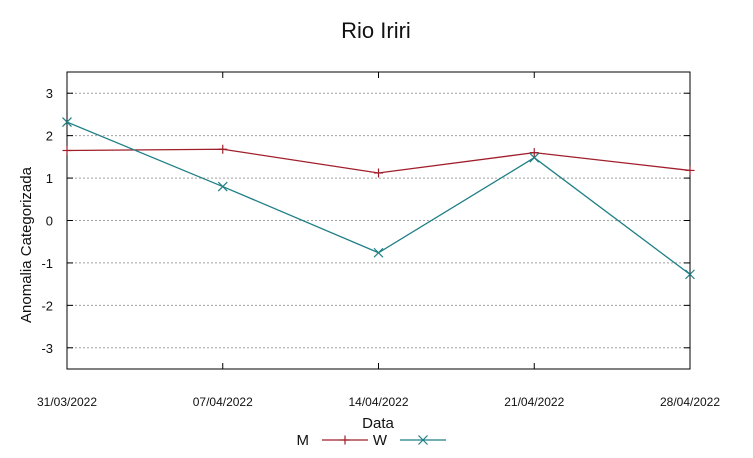 This screenshot has height=458, width=753. What do you see at coordinates (376, 30) in the screenshot?
I see `chart-title: Rio Iriri` at bounding box center [376, 30].